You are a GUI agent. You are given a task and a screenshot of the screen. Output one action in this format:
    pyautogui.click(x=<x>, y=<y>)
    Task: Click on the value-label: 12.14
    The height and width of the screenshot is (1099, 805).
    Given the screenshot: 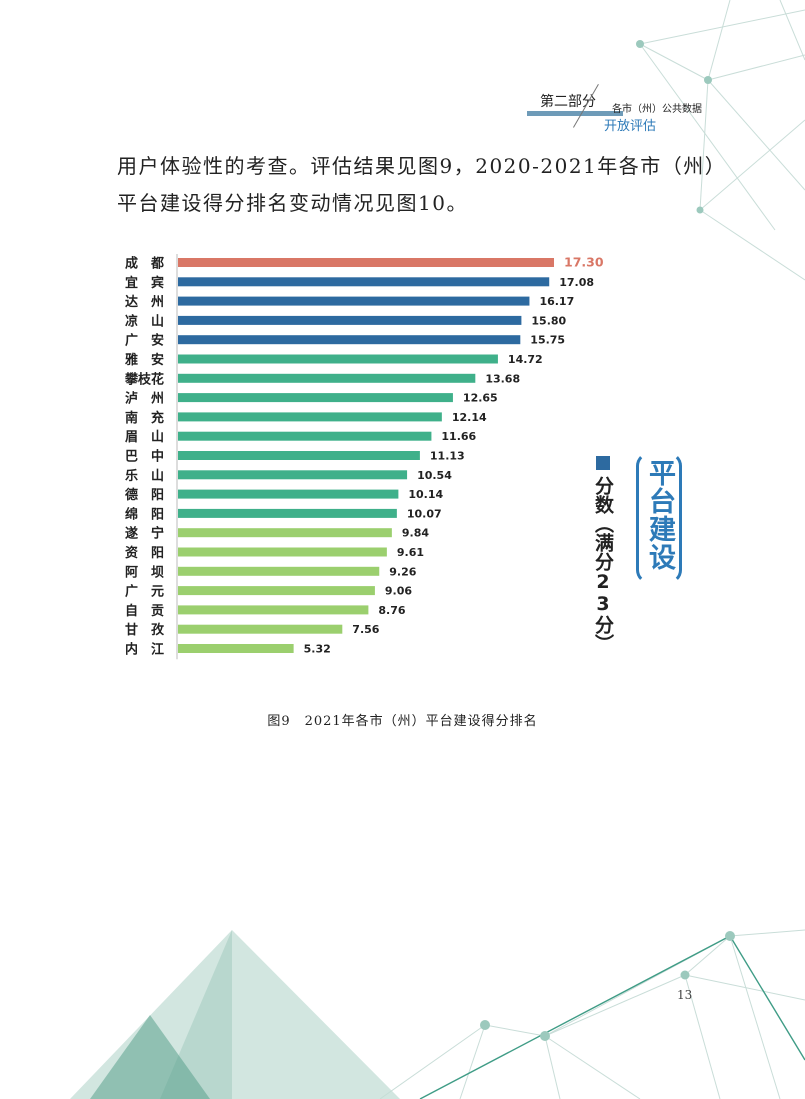 What is the action you would take?
    pyautogui.click(x=469, y=417)
    